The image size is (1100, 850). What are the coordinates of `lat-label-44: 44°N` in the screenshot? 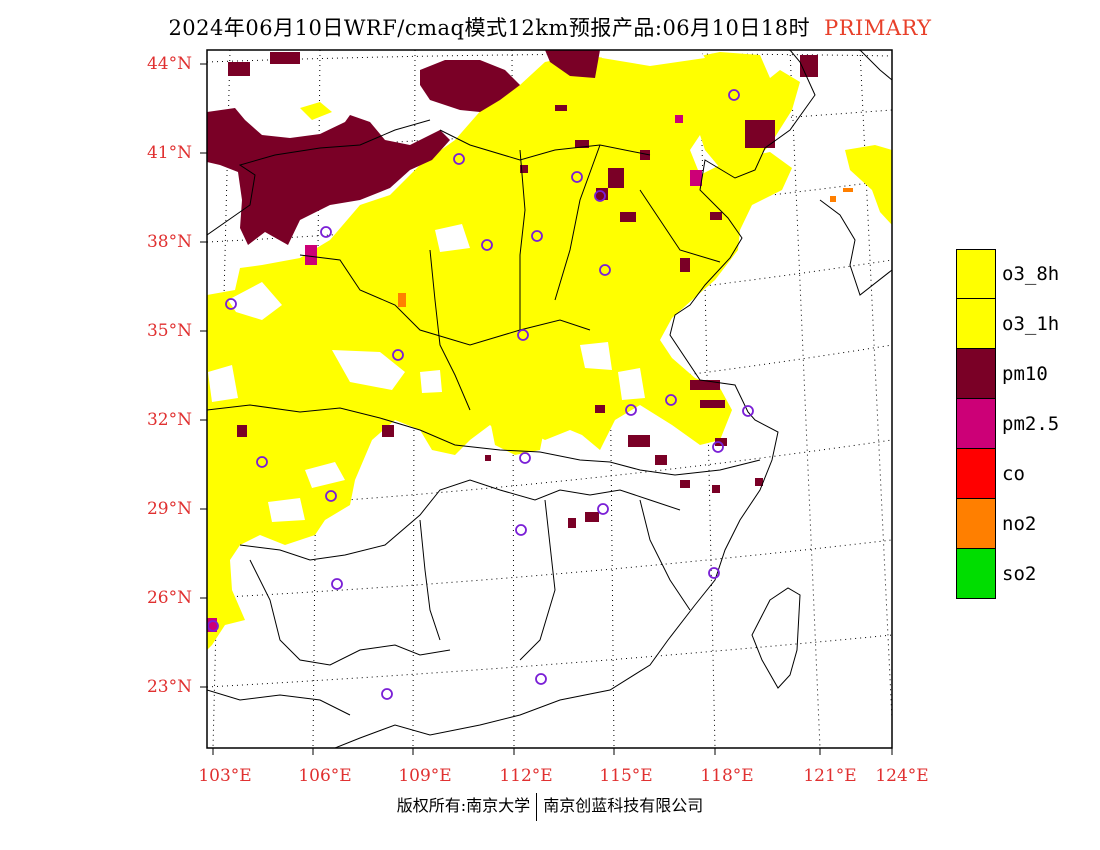 It's located at (169, 64).